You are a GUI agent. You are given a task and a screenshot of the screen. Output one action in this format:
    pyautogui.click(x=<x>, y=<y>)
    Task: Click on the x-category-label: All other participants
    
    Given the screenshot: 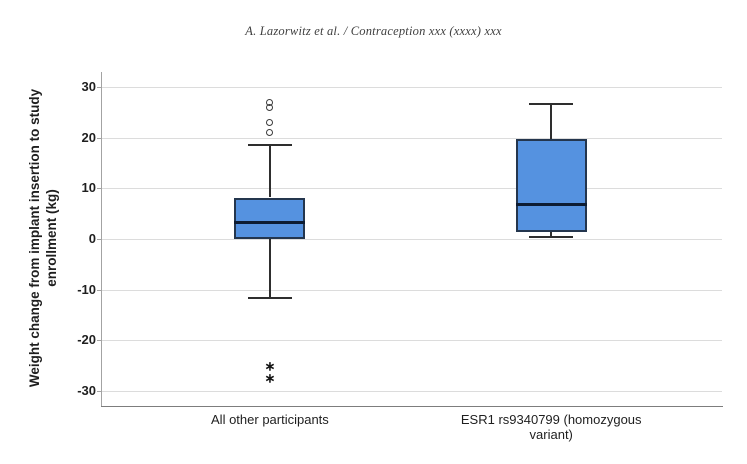 What is the action you would take?
    pyautogui.click(x=270, y=419)
    